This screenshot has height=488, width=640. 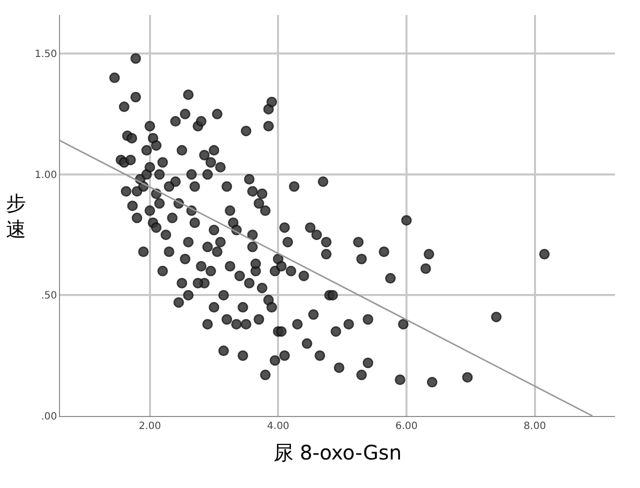 I want to click on y-axis-title: 步速, so click(x=16, y=216).